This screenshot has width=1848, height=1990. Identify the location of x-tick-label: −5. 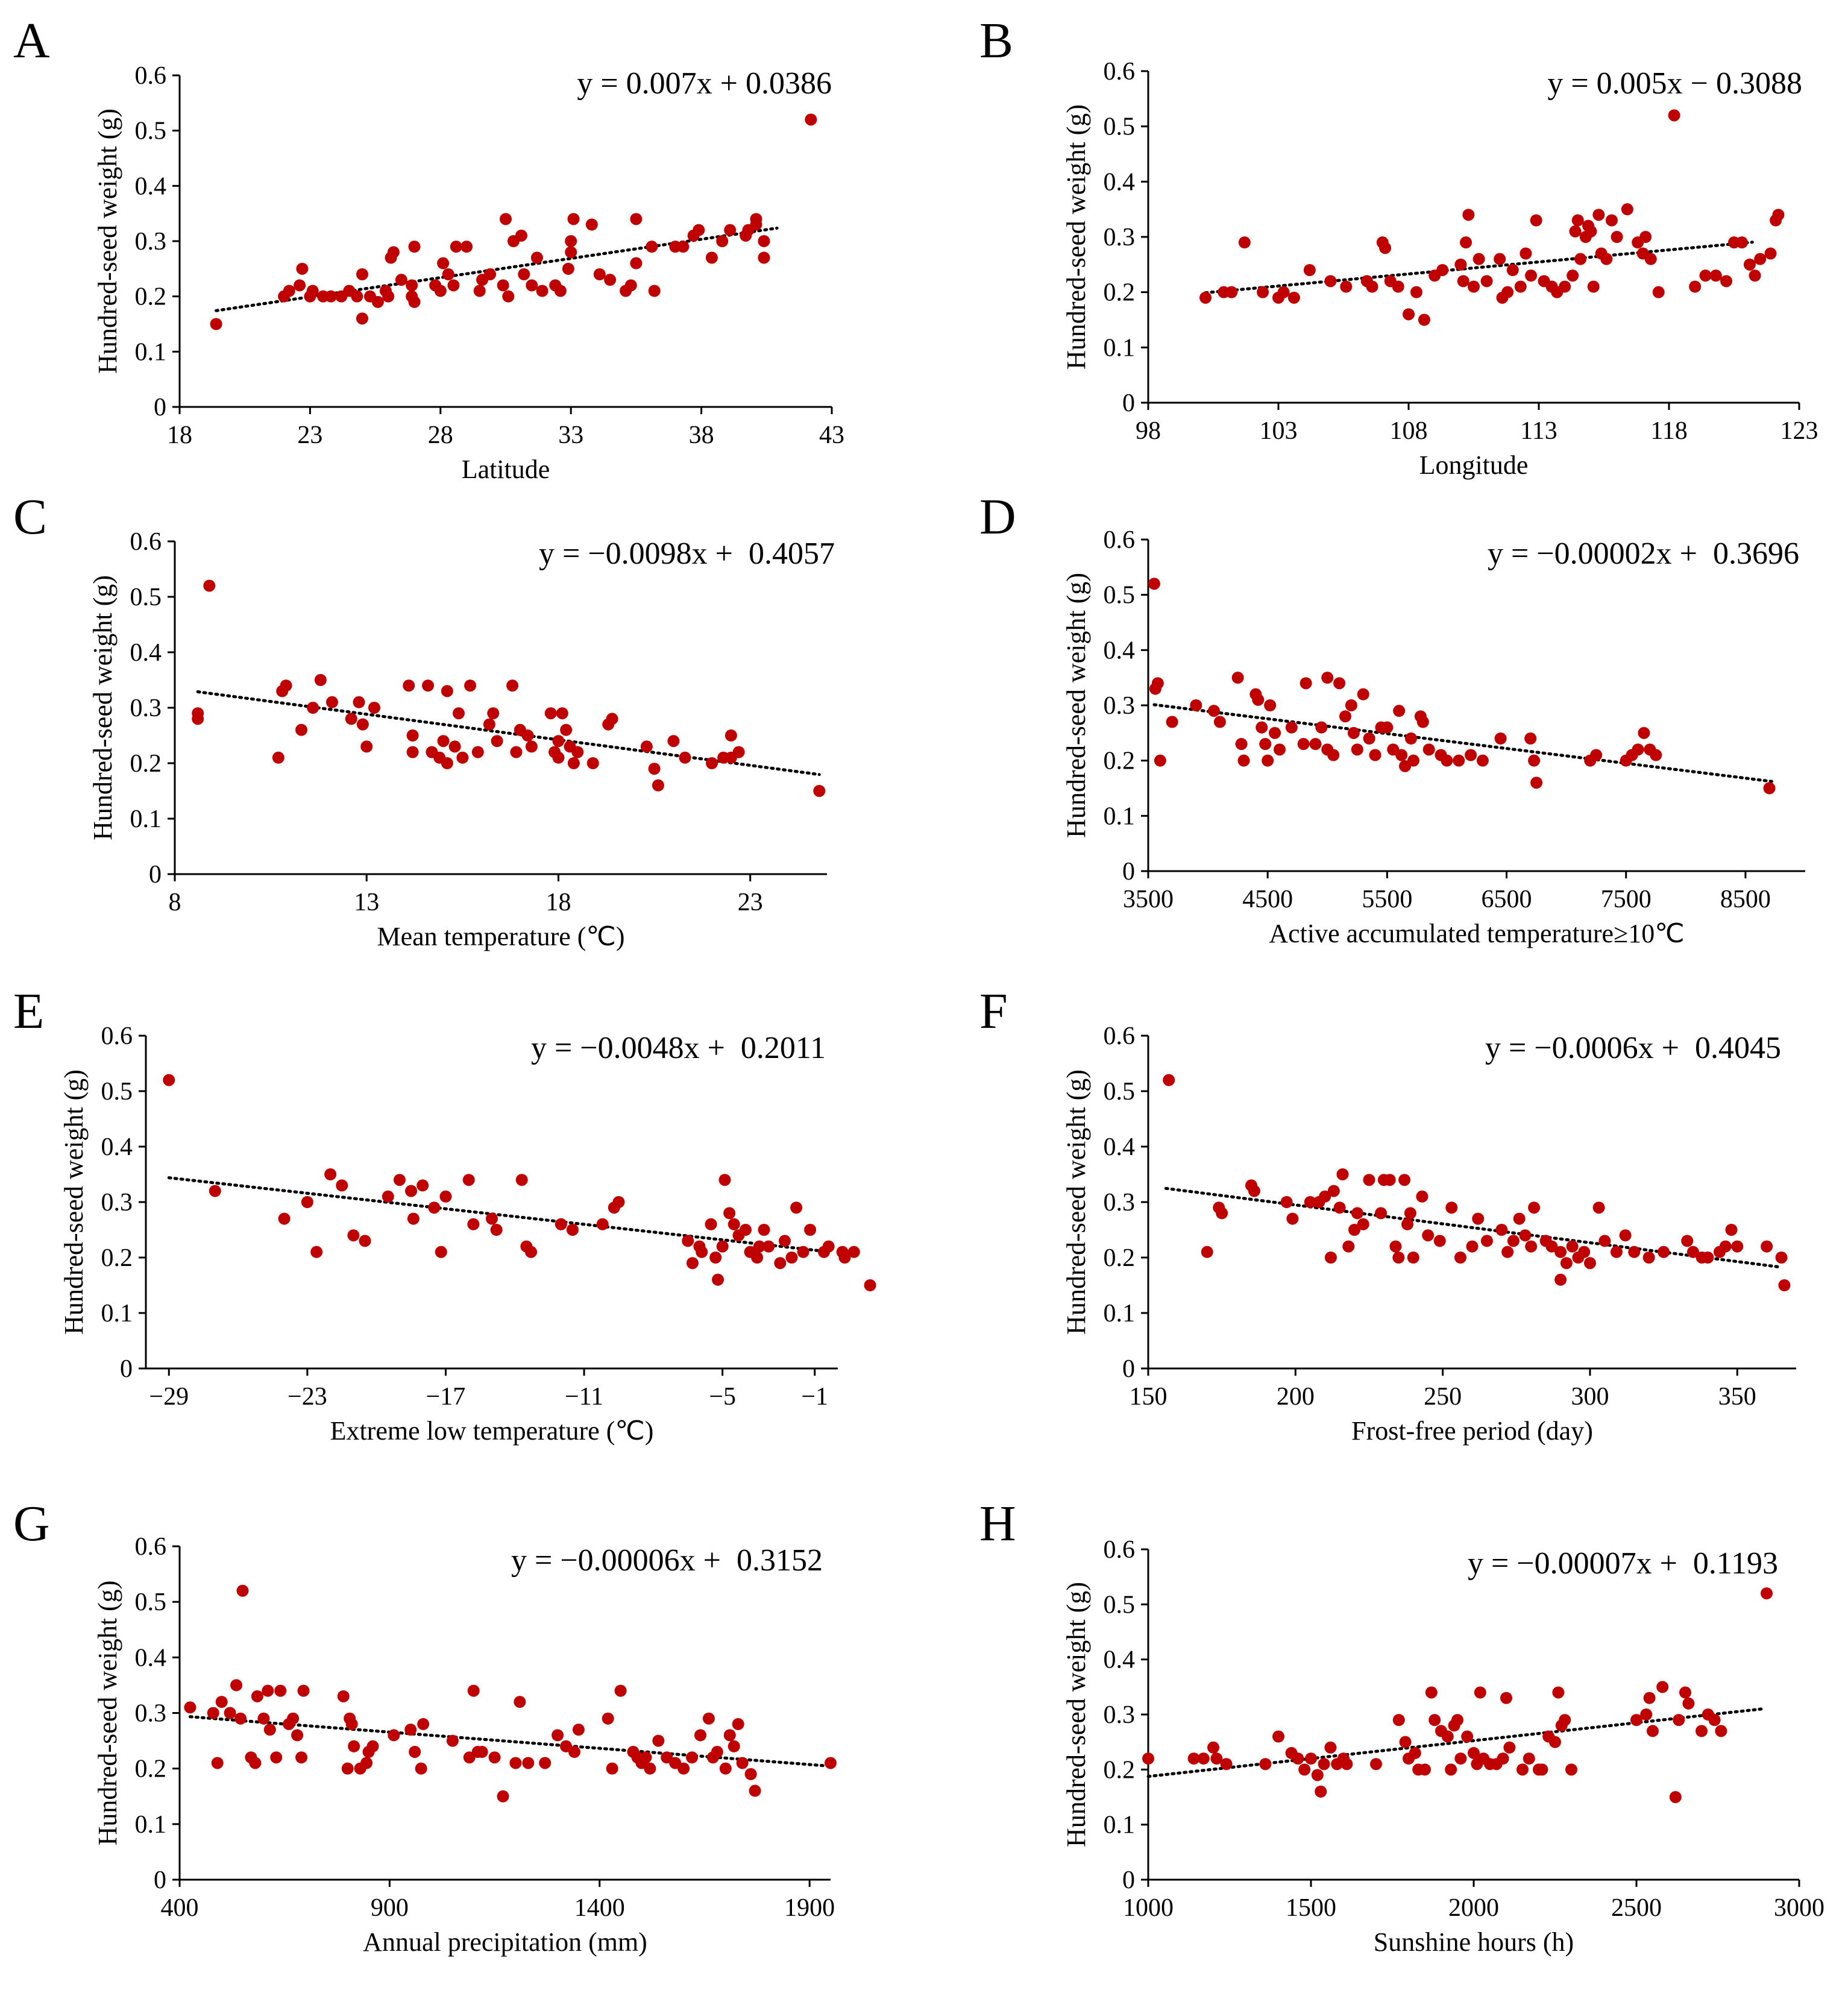
(723, 1397).